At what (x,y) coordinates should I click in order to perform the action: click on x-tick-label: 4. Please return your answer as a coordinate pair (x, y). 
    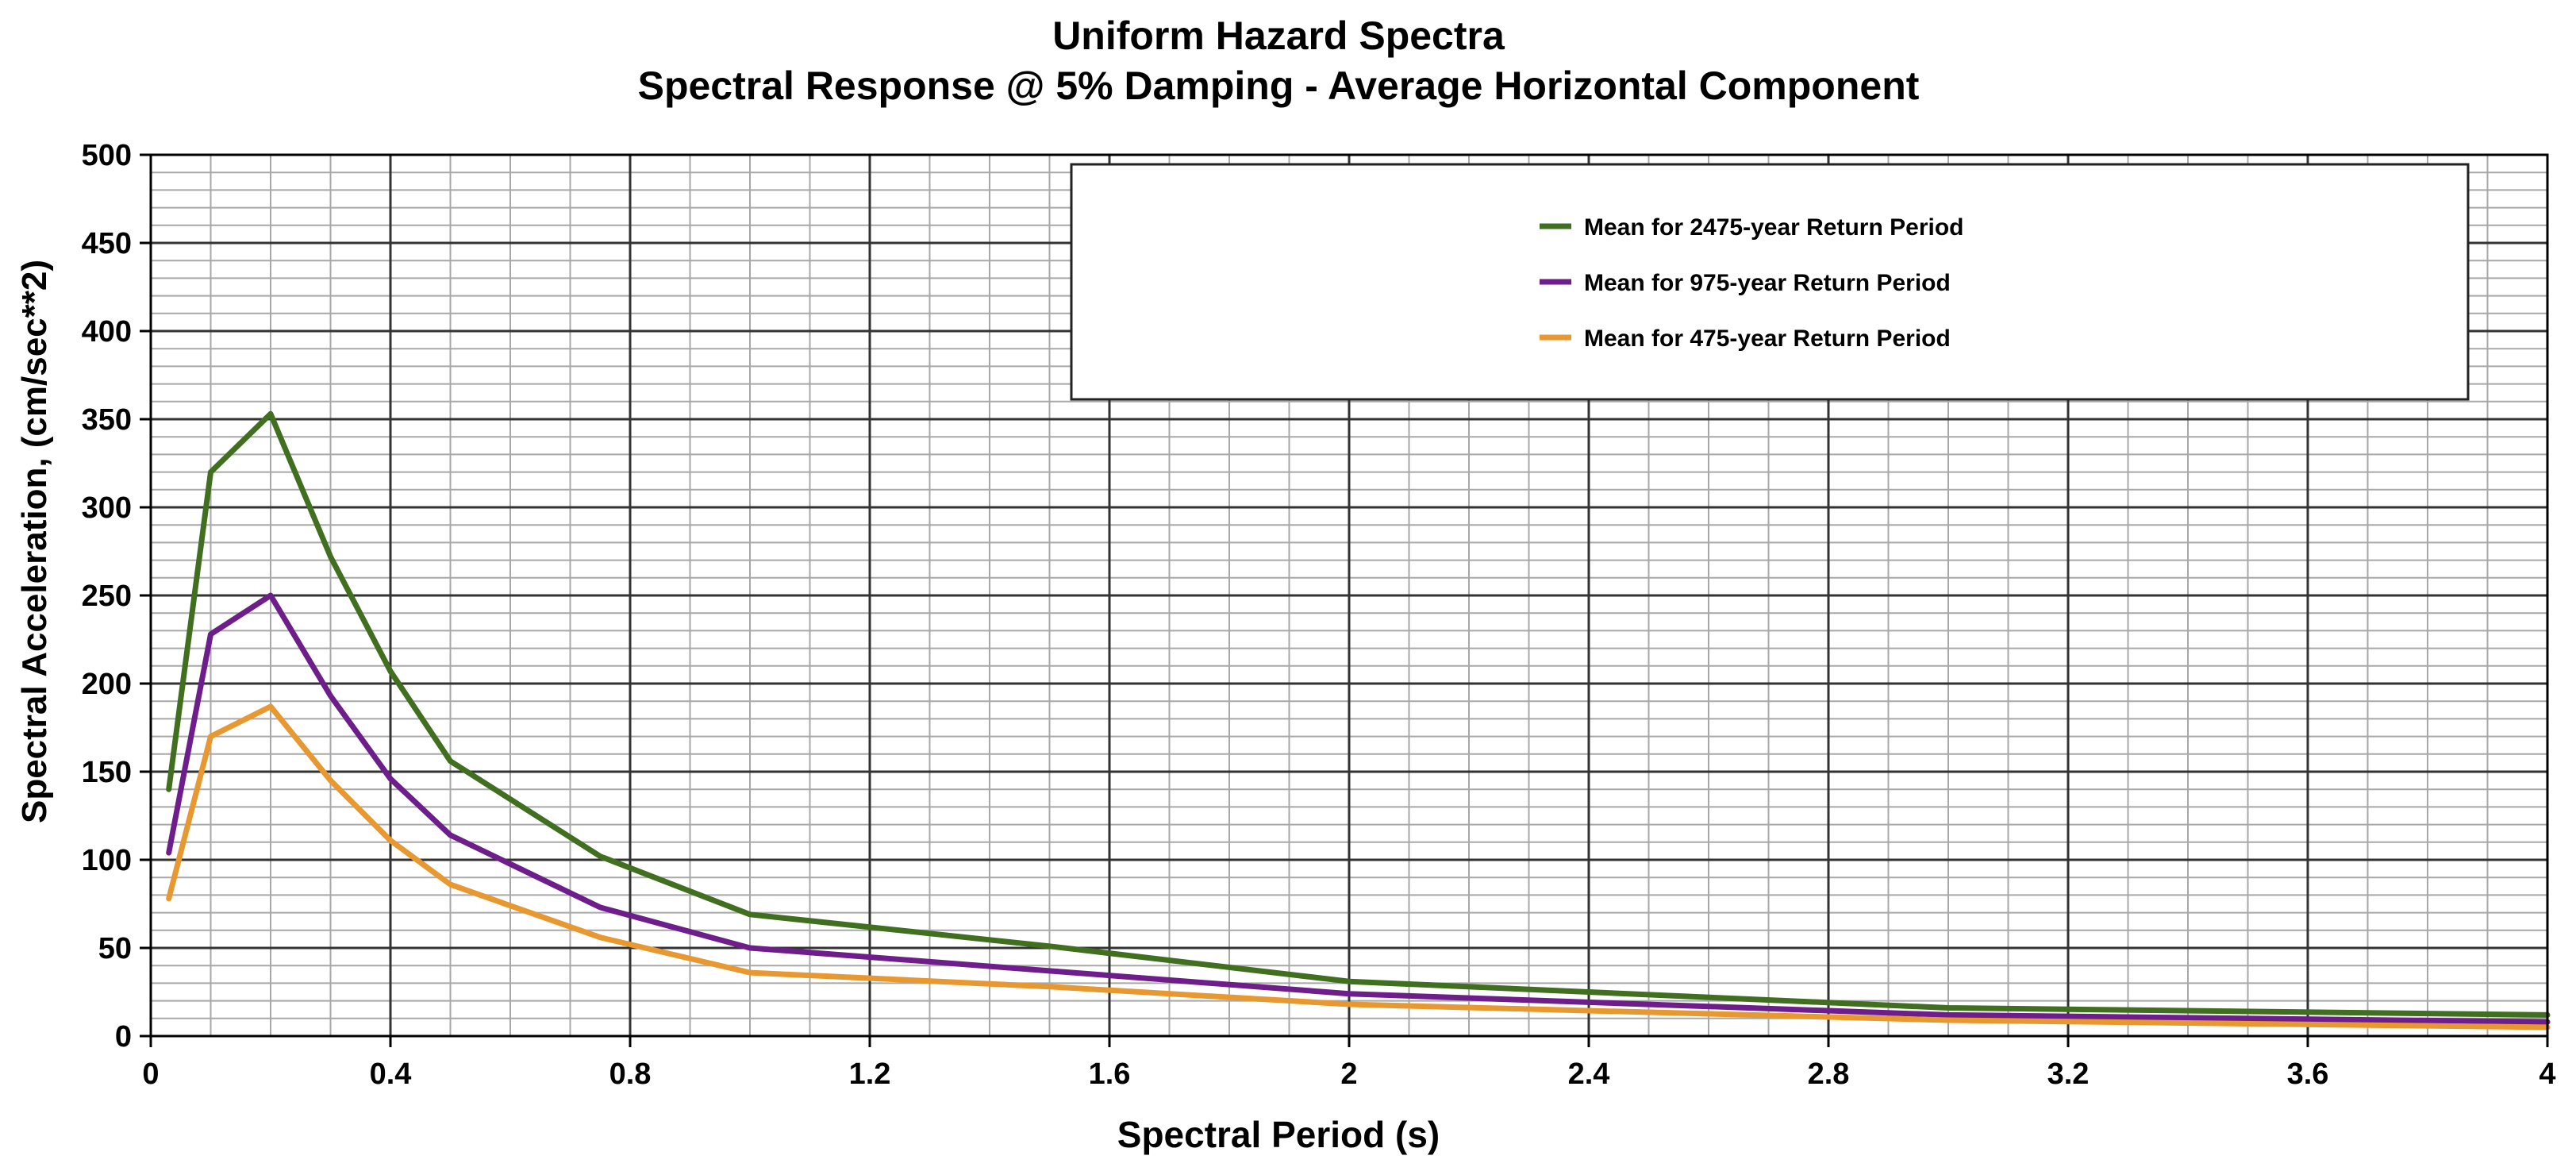
    Looking at the image, I should click on (2547, 1075).